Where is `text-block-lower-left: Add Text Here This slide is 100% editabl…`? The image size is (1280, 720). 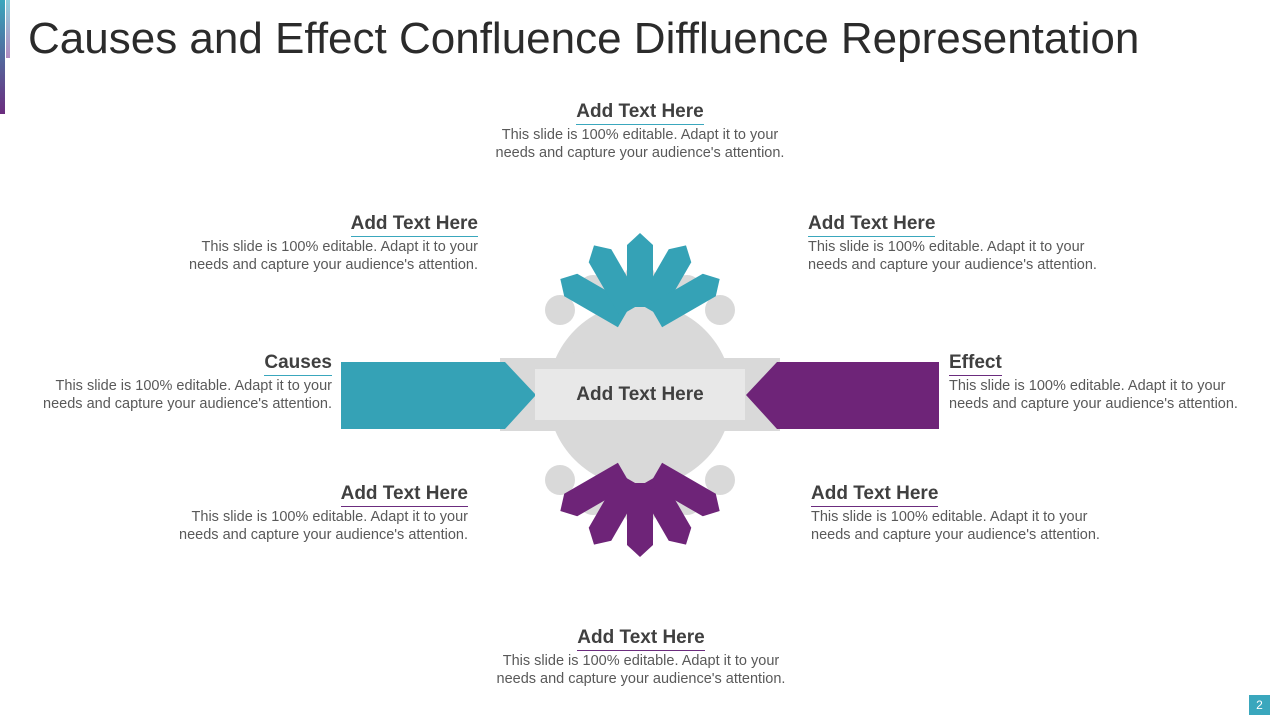
text-block-lower-left: Add Text Here This slide is 100% editabl… is located at coordinates (308, 513).